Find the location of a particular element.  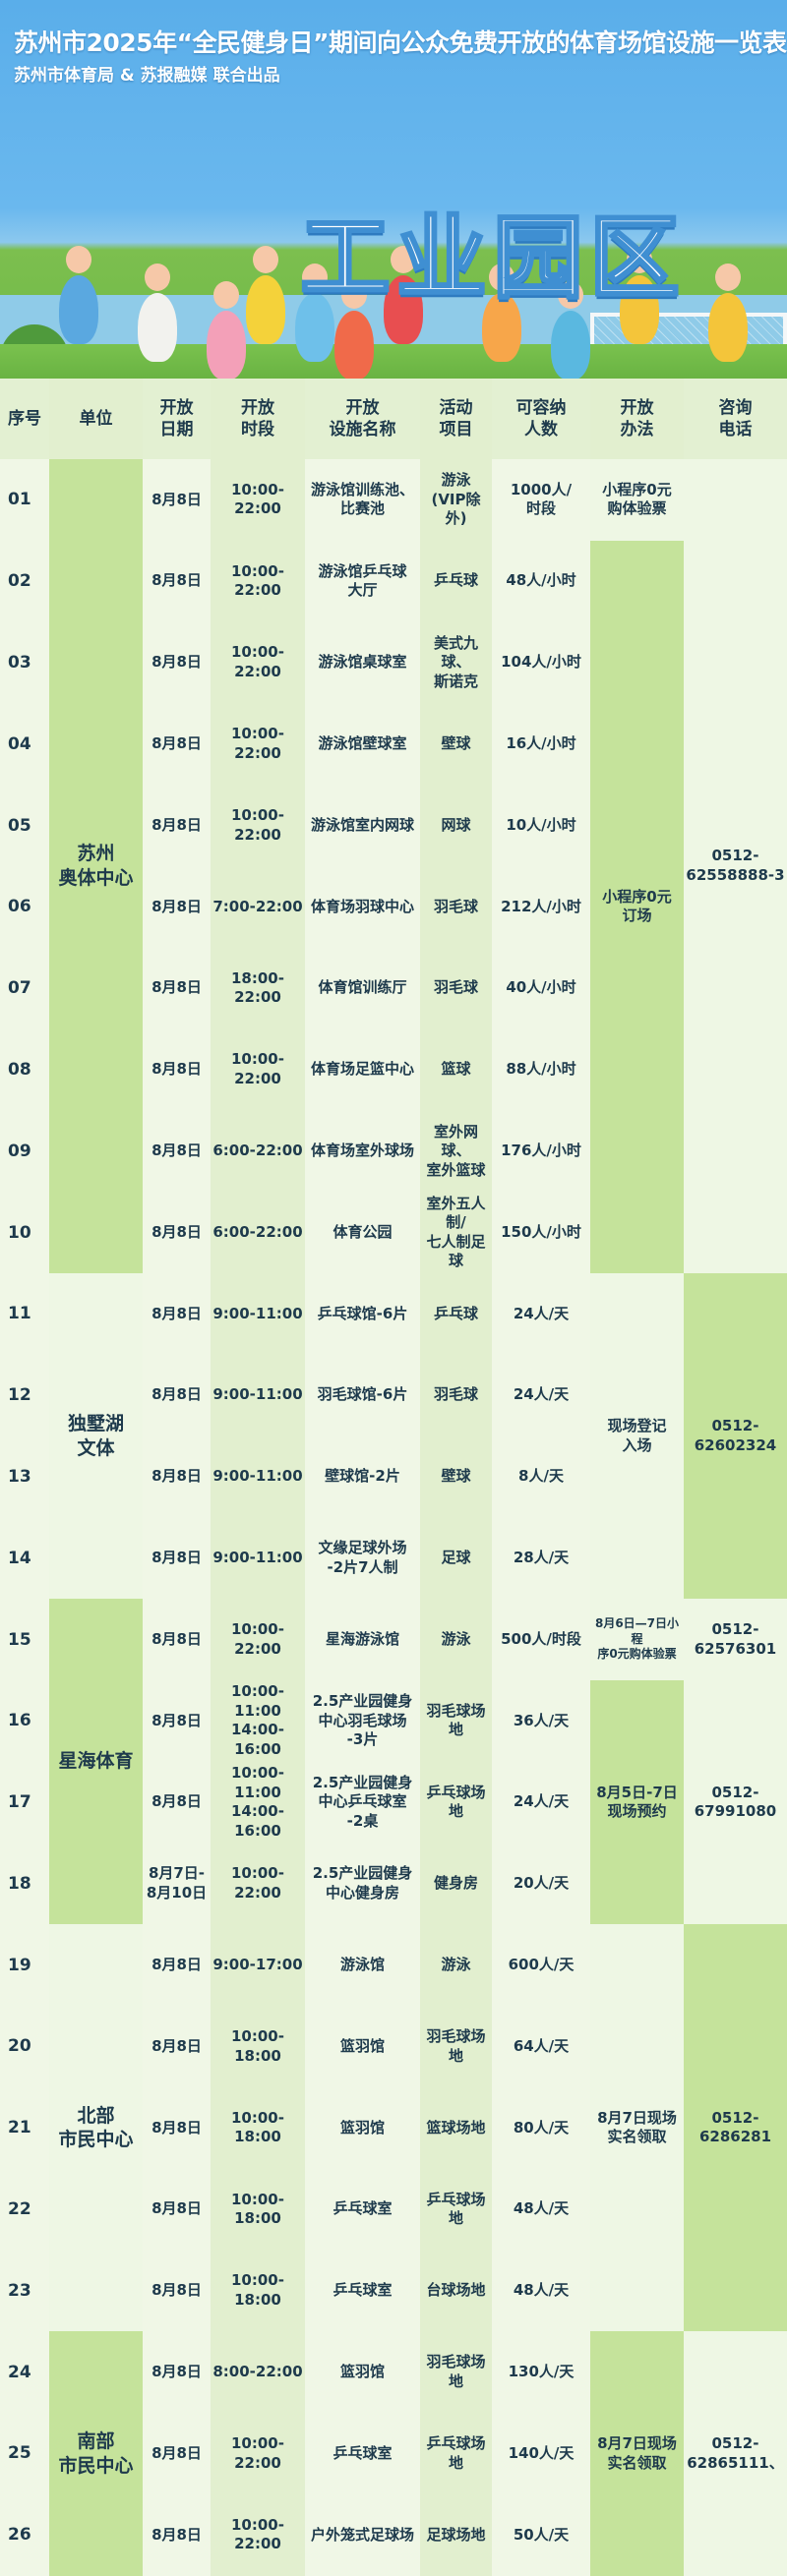

open-time: 10:00-18:00 is located at coordinates (258, 2209).